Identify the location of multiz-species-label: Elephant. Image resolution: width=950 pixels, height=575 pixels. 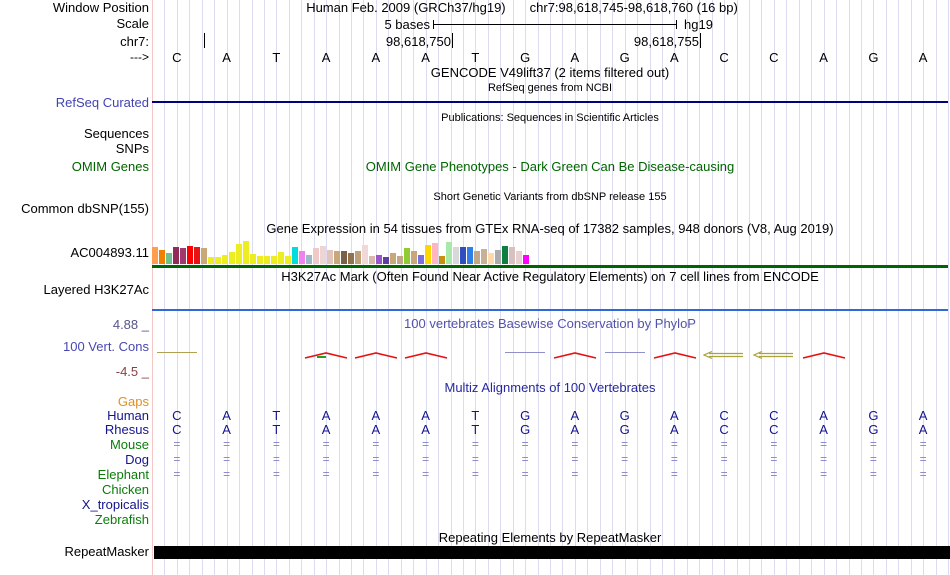
(123, 474).